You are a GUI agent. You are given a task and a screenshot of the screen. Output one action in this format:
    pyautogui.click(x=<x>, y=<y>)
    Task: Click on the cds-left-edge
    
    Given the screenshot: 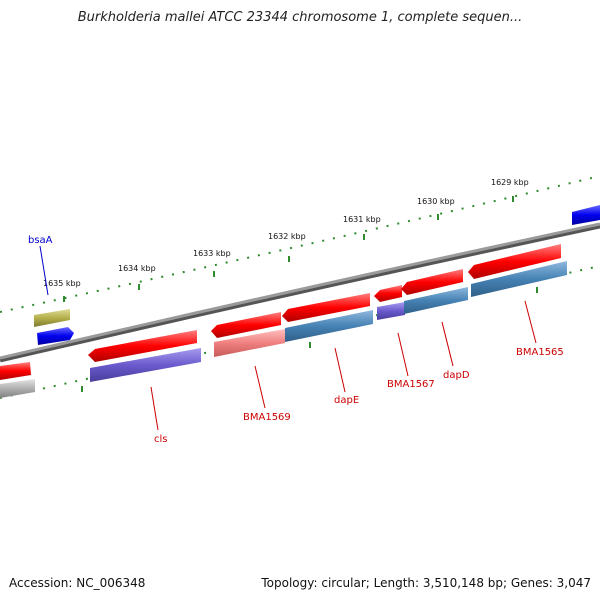 What is the action you would take?
    pyautogui.click(x=17, y=388)
    